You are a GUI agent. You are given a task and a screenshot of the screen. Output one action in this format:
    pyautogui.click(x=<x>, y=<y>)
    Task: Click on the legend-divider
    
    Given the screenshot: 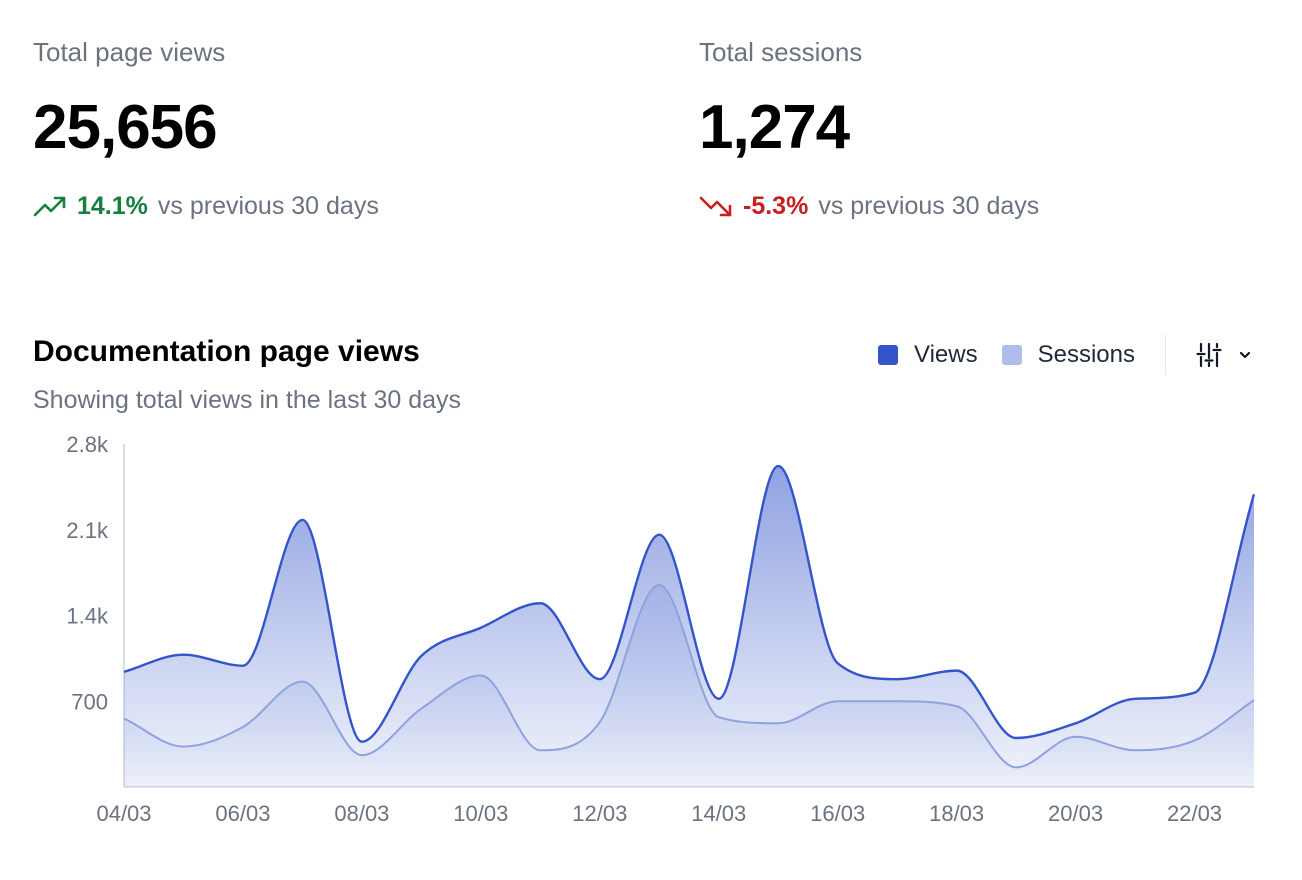 What is the action you would take?
    pyautogui.click(x=1165, y=355)
    